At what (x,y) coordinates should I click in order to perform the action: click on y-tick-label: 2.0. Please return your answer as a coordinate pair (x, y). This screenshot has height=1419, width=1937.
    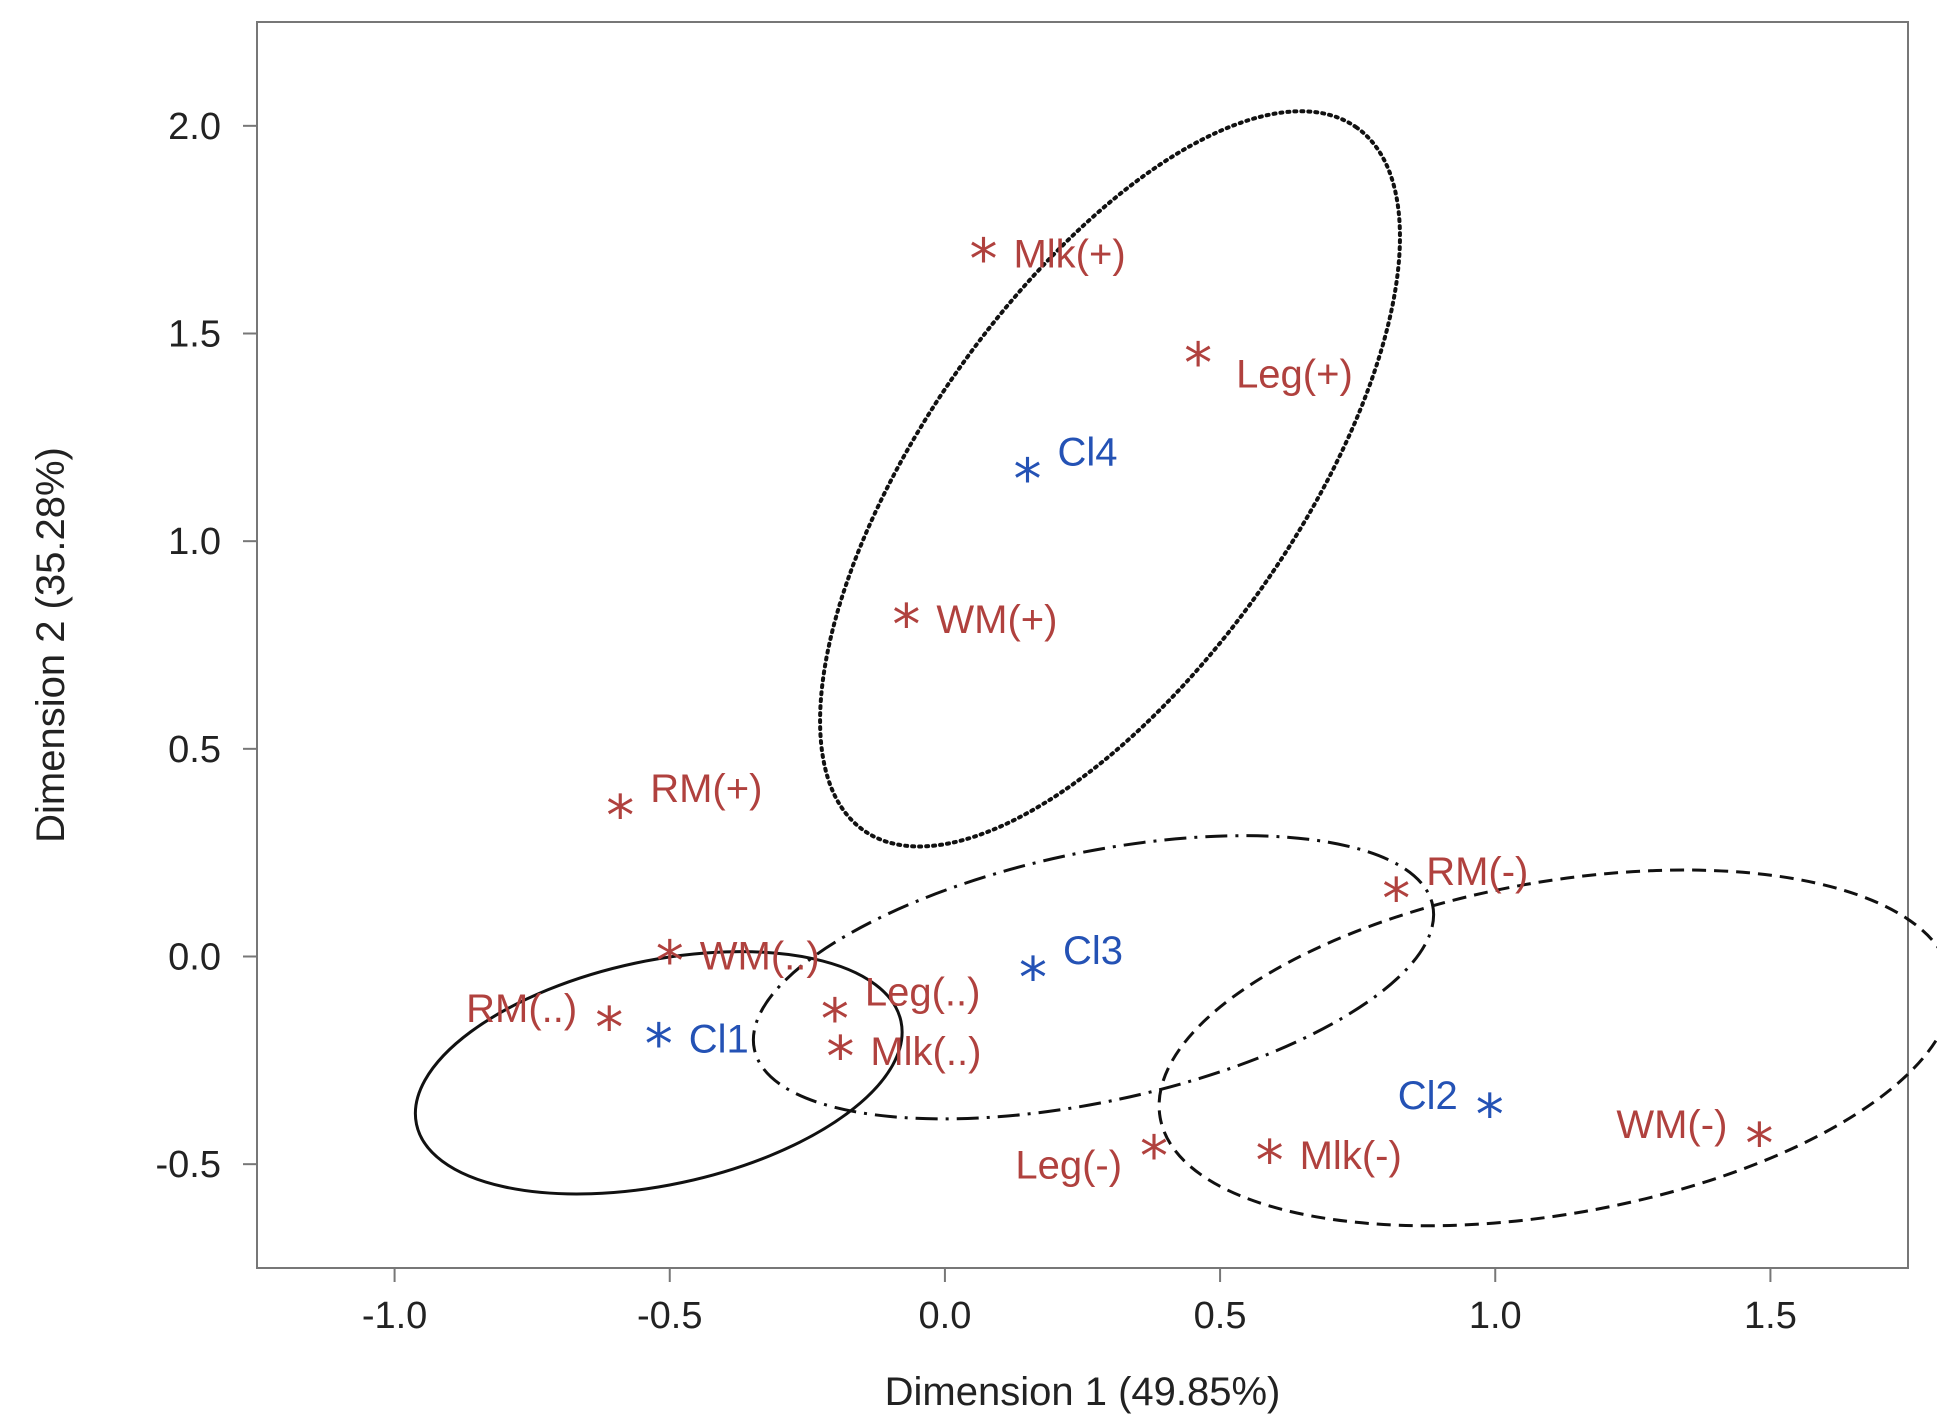
    Looking at the image, I should click on (194, 127).